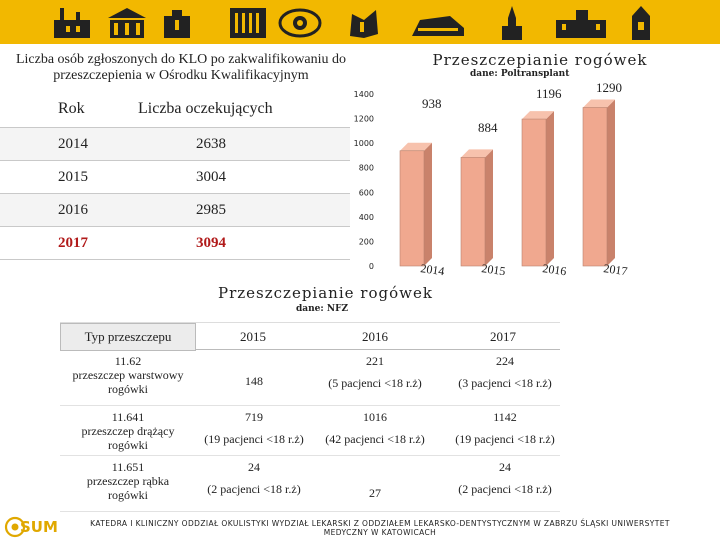 The width and height of the screenshot is (720, 540). I want to click on sum-logo: SUM, so click(31, 527).